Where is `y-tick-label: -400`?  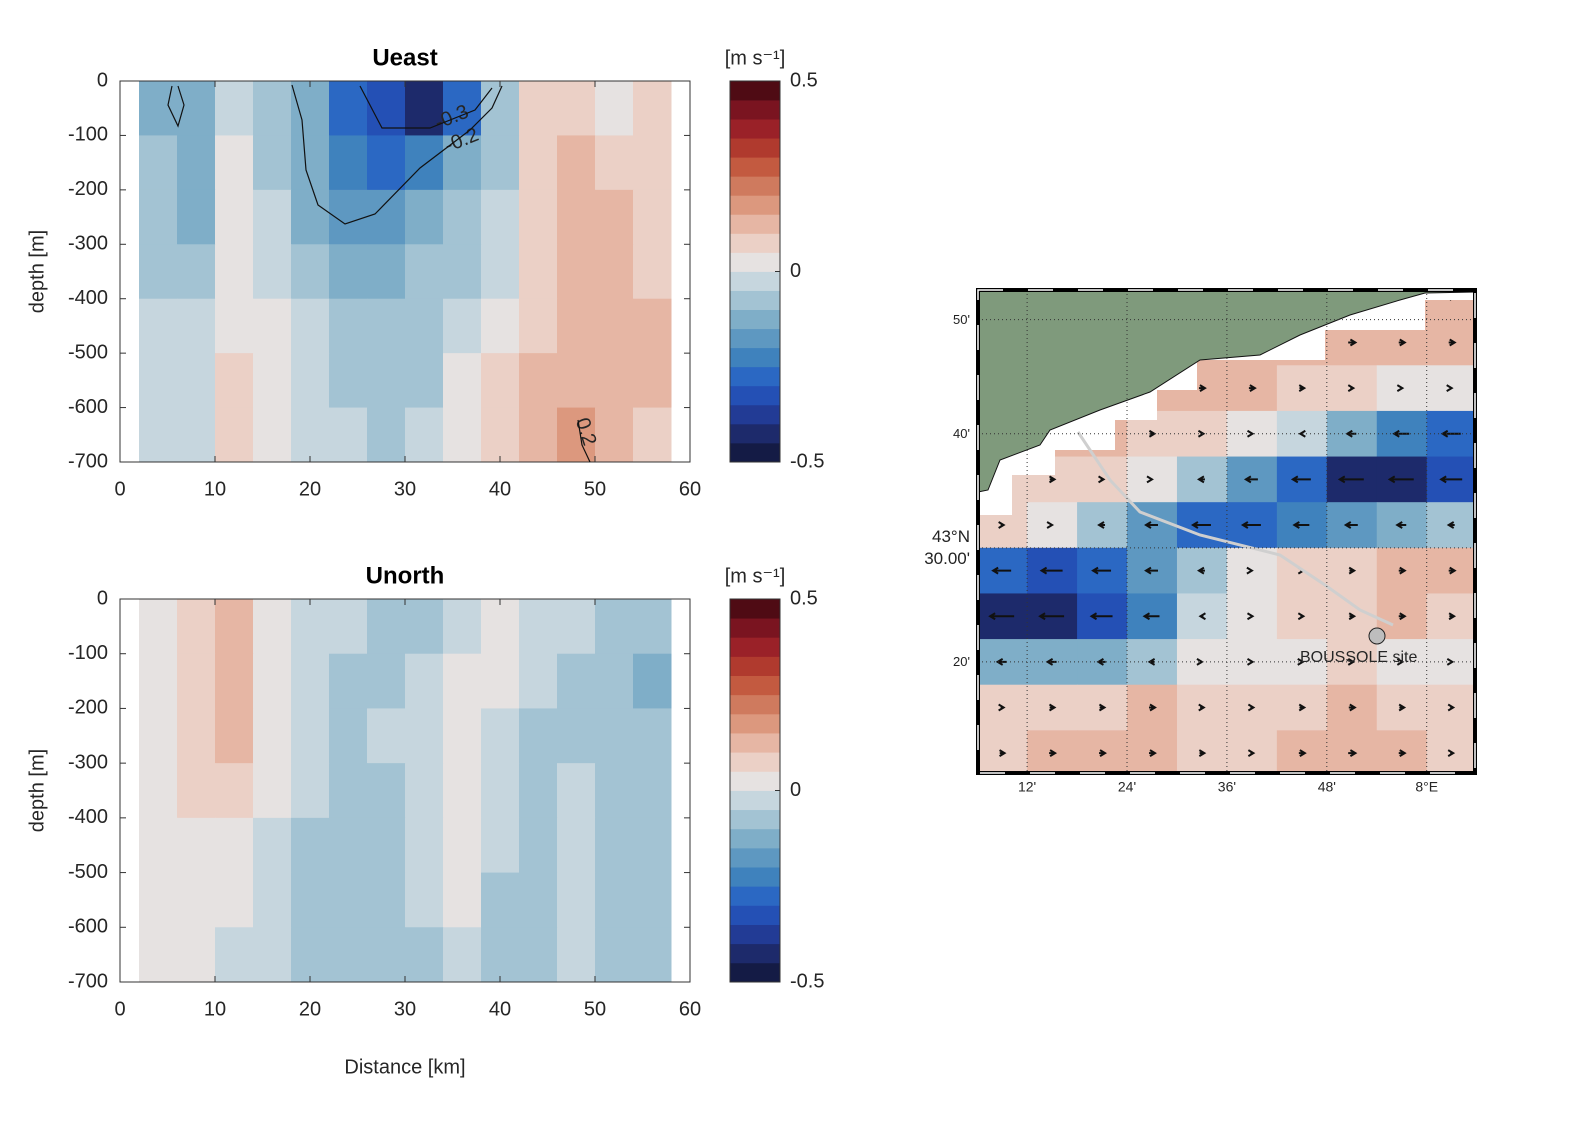 y-tick-label: -400 is located at coordinates (88, 298).